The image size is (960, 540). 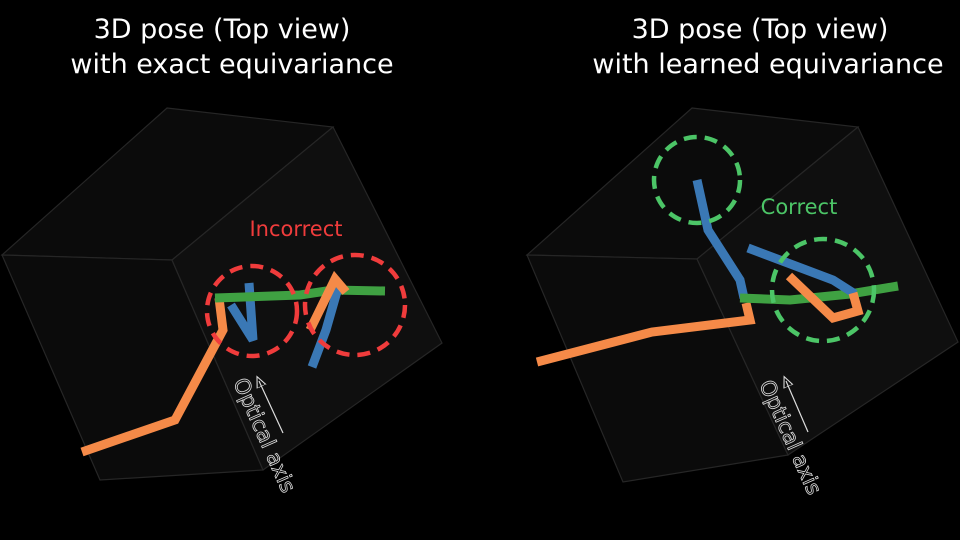 What do you see at coordinates (295, 229) in the screenshot?
I see `annotation-incorrect: Incorrect` at bounding box center [295, 229].